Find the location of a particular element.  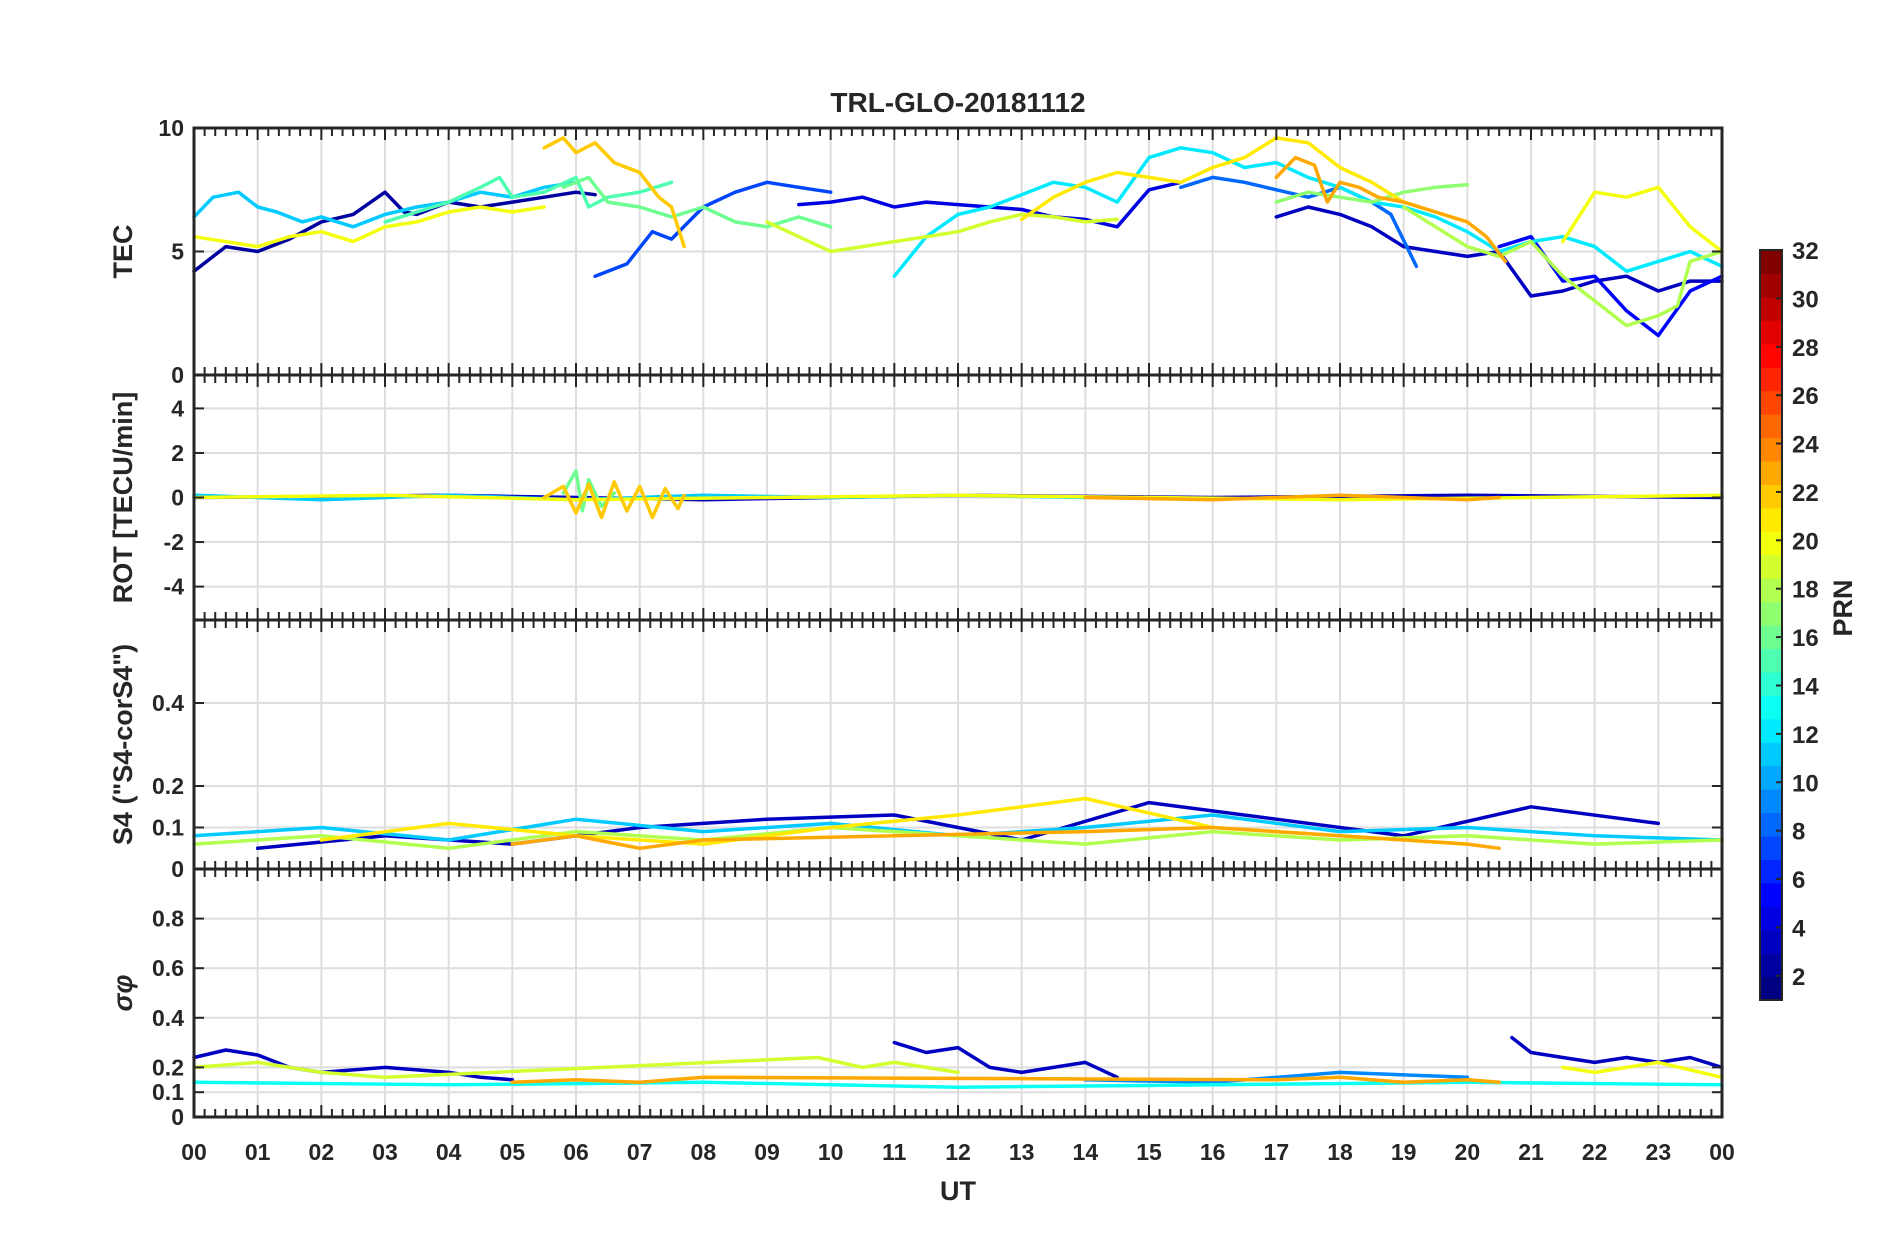

y-axis-label-sigma-phi: σφ is located at coordinates (123, 993).